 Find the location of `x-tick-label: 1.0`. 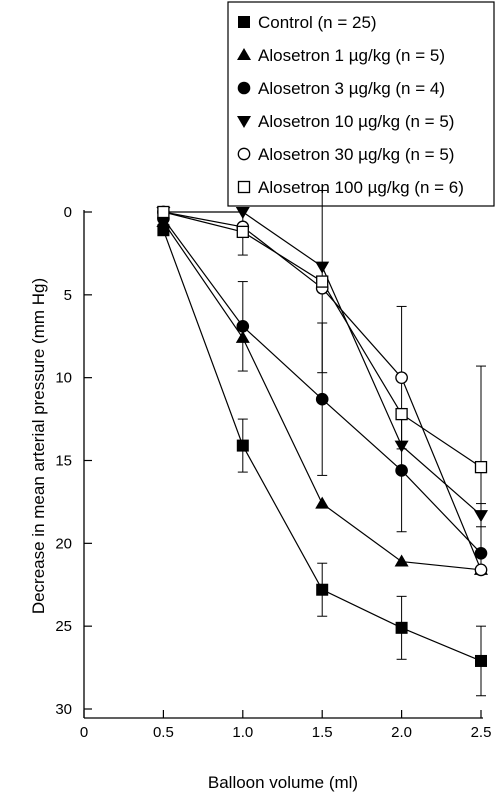

x-tick-label: 1.0 is located at coordinates (242, 732).